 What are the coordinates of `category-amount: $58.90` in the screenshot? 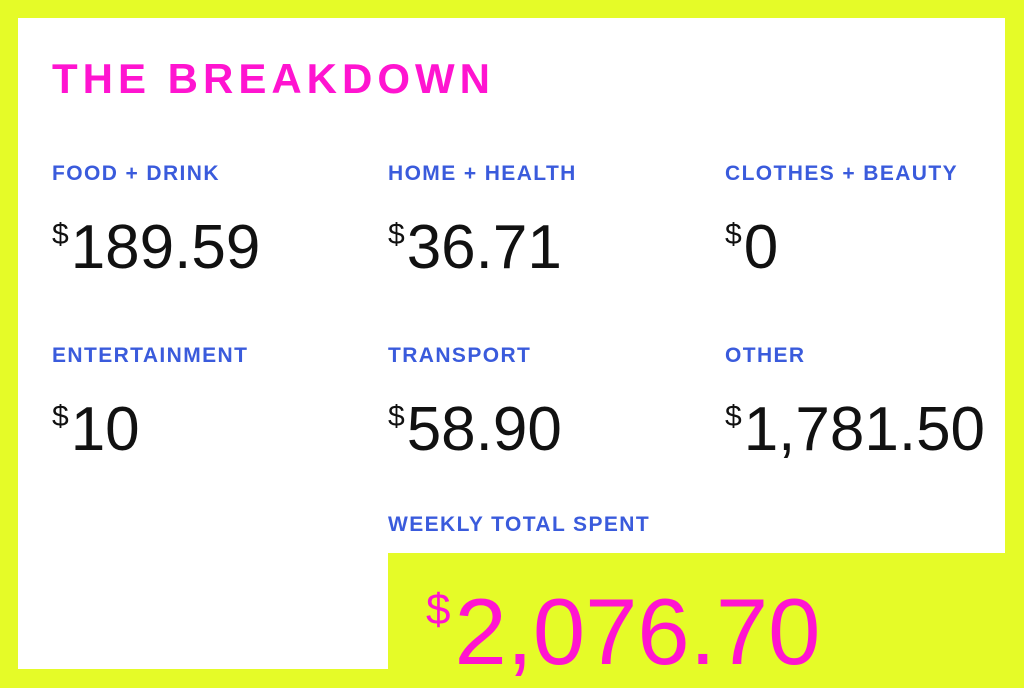 It's located at (538, 423).